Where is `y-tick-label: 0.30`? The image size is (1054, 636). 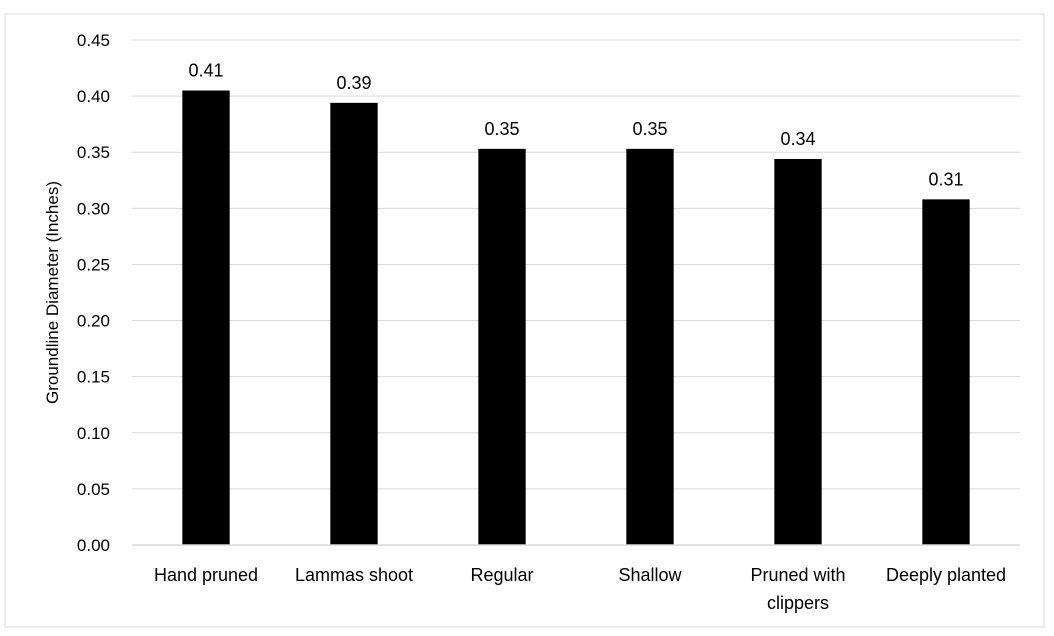 y-tick-label: 0.30 is located at coordinates (93, 208).